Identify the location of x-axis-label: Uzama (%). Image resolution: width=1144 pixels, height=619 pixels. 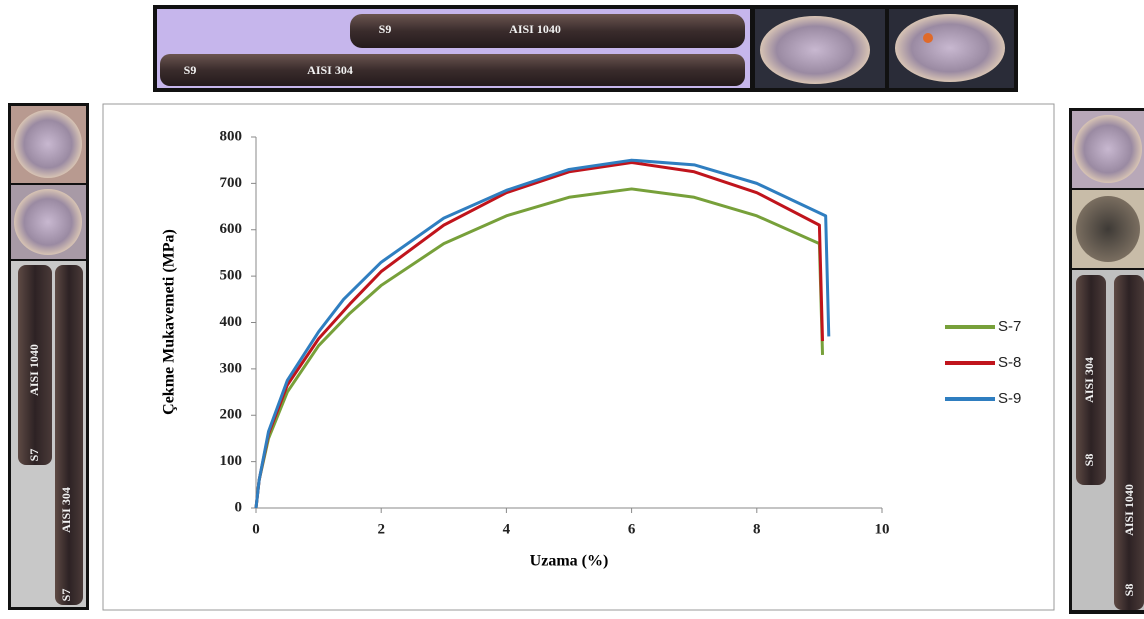
(569, 561).